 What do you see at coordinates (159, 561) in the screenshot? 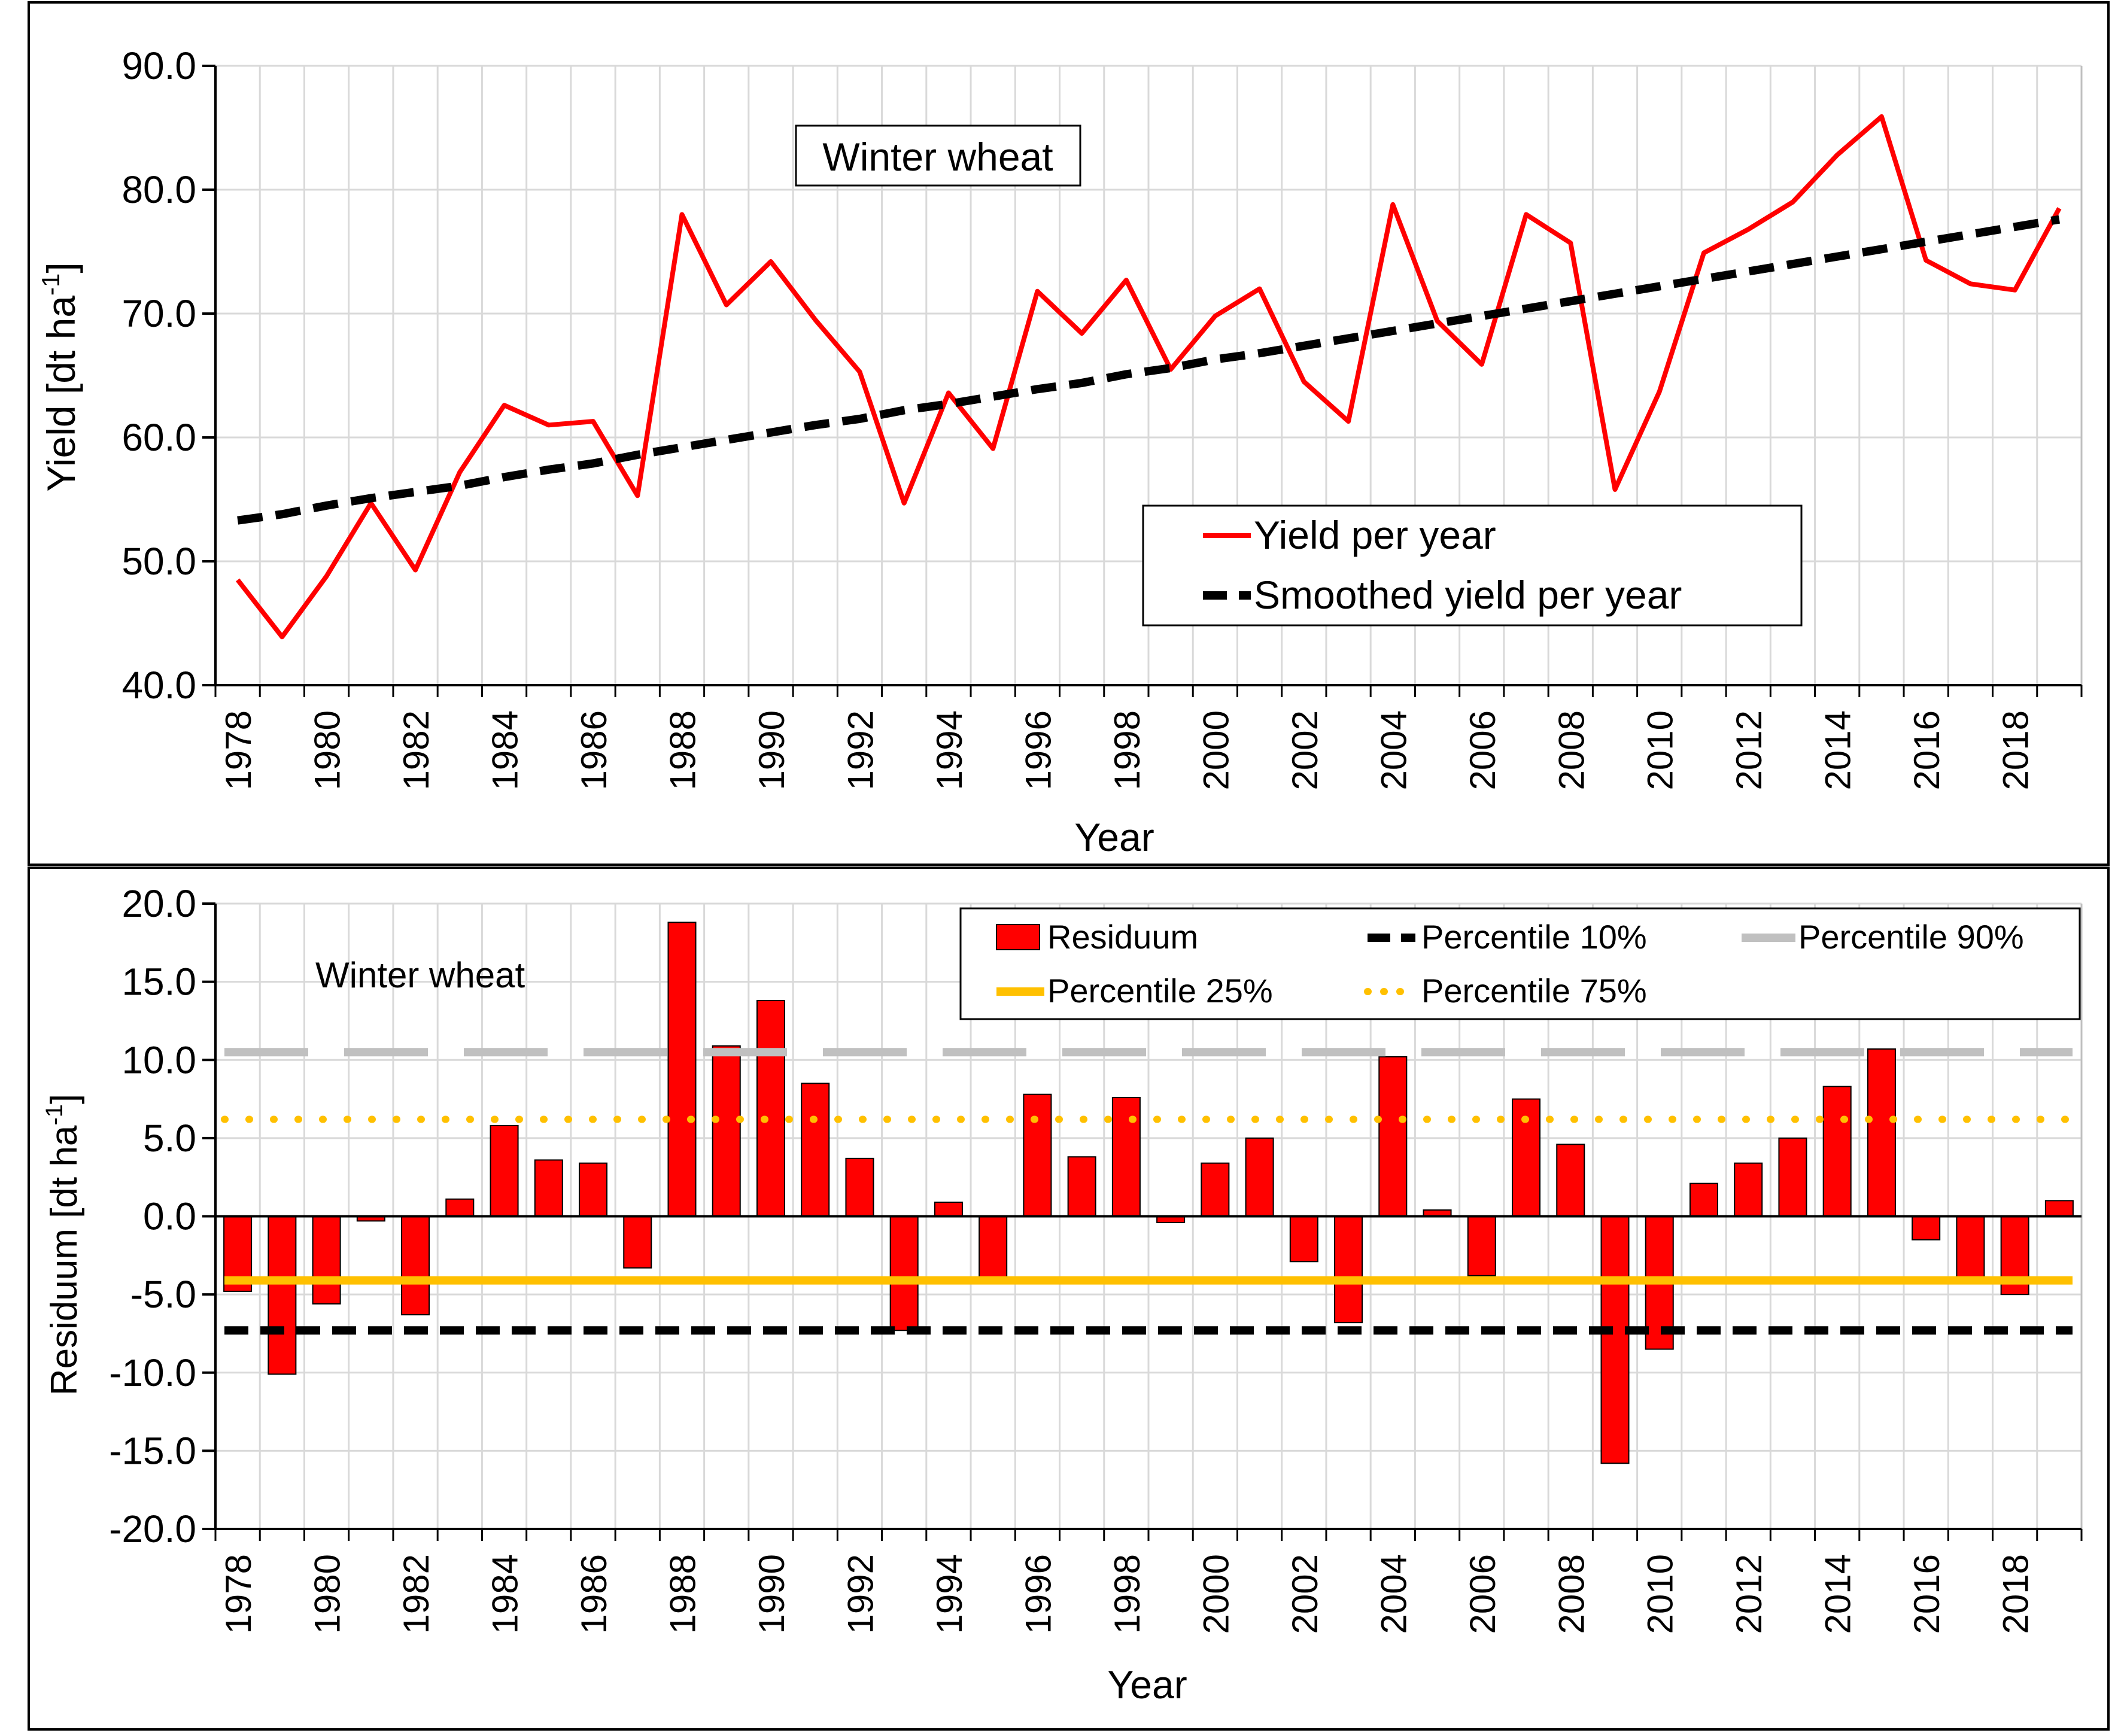
I see `top-y-tick-label: 50.0` at bounding box center [159, 561].